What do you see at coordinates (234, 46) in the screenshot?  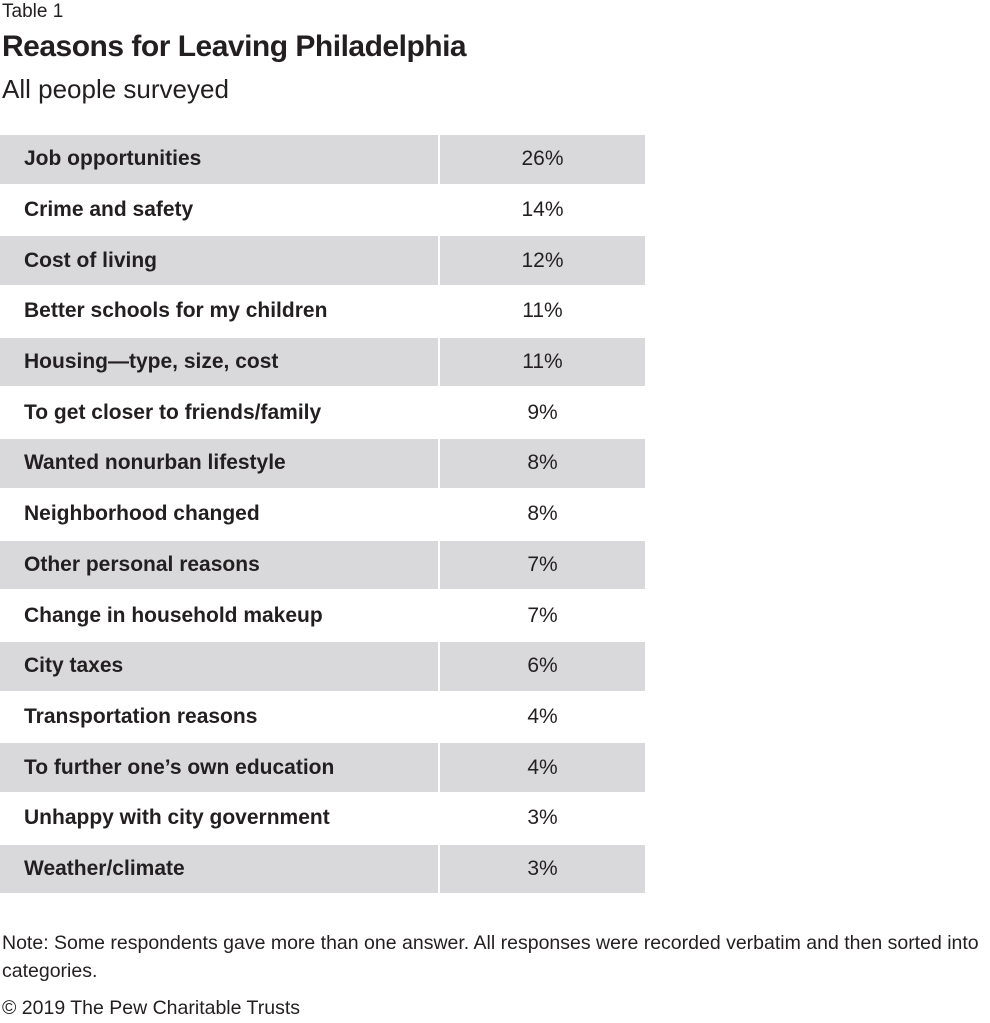 I see `title: Reasons for Leaving Philadelphia` at bounding box center [234, 46].